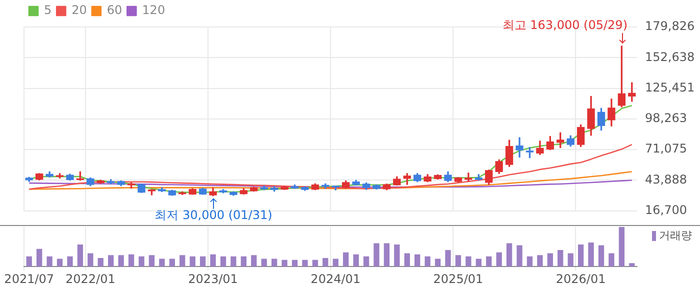 The width and height of the screenshot is (700, 289). I want to click on legend-label: 20, so click(79, 10).